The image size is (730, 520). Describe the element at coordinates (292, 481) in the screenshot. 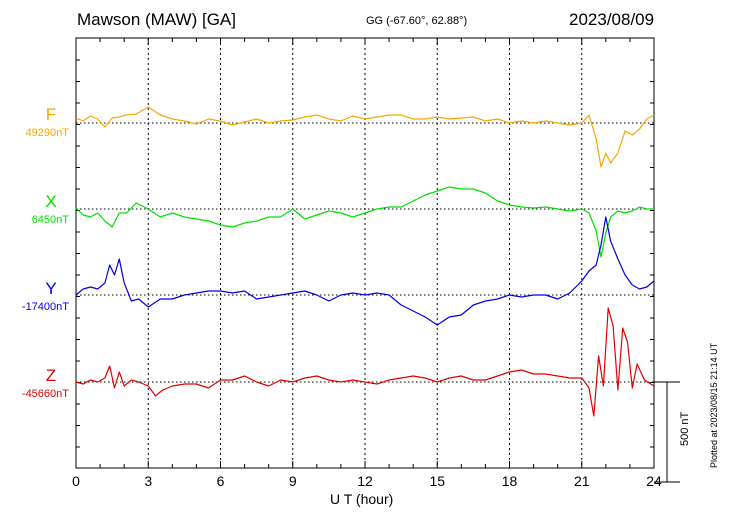

I see `x-tick-label-9: 9` at that location.